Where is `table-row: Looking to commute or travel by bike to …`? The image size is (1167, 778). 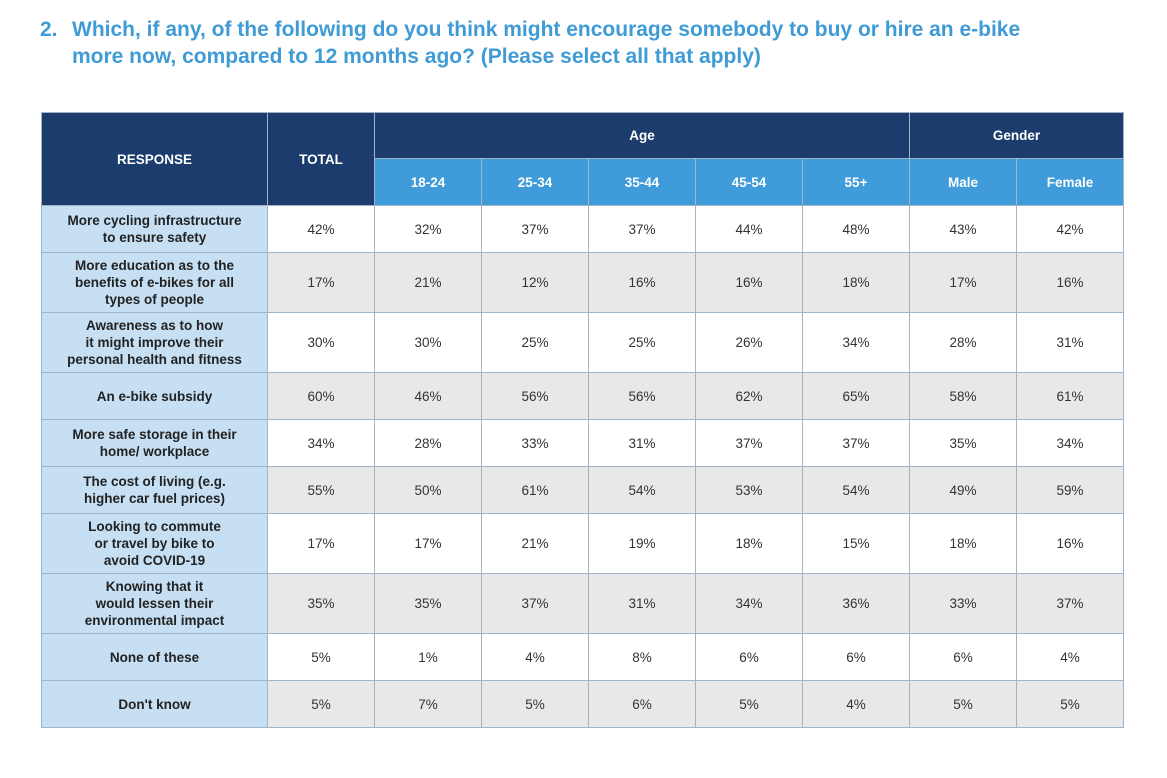 table-row: Looking to commute or travel by bike to … is located at coordinates (583, 543).